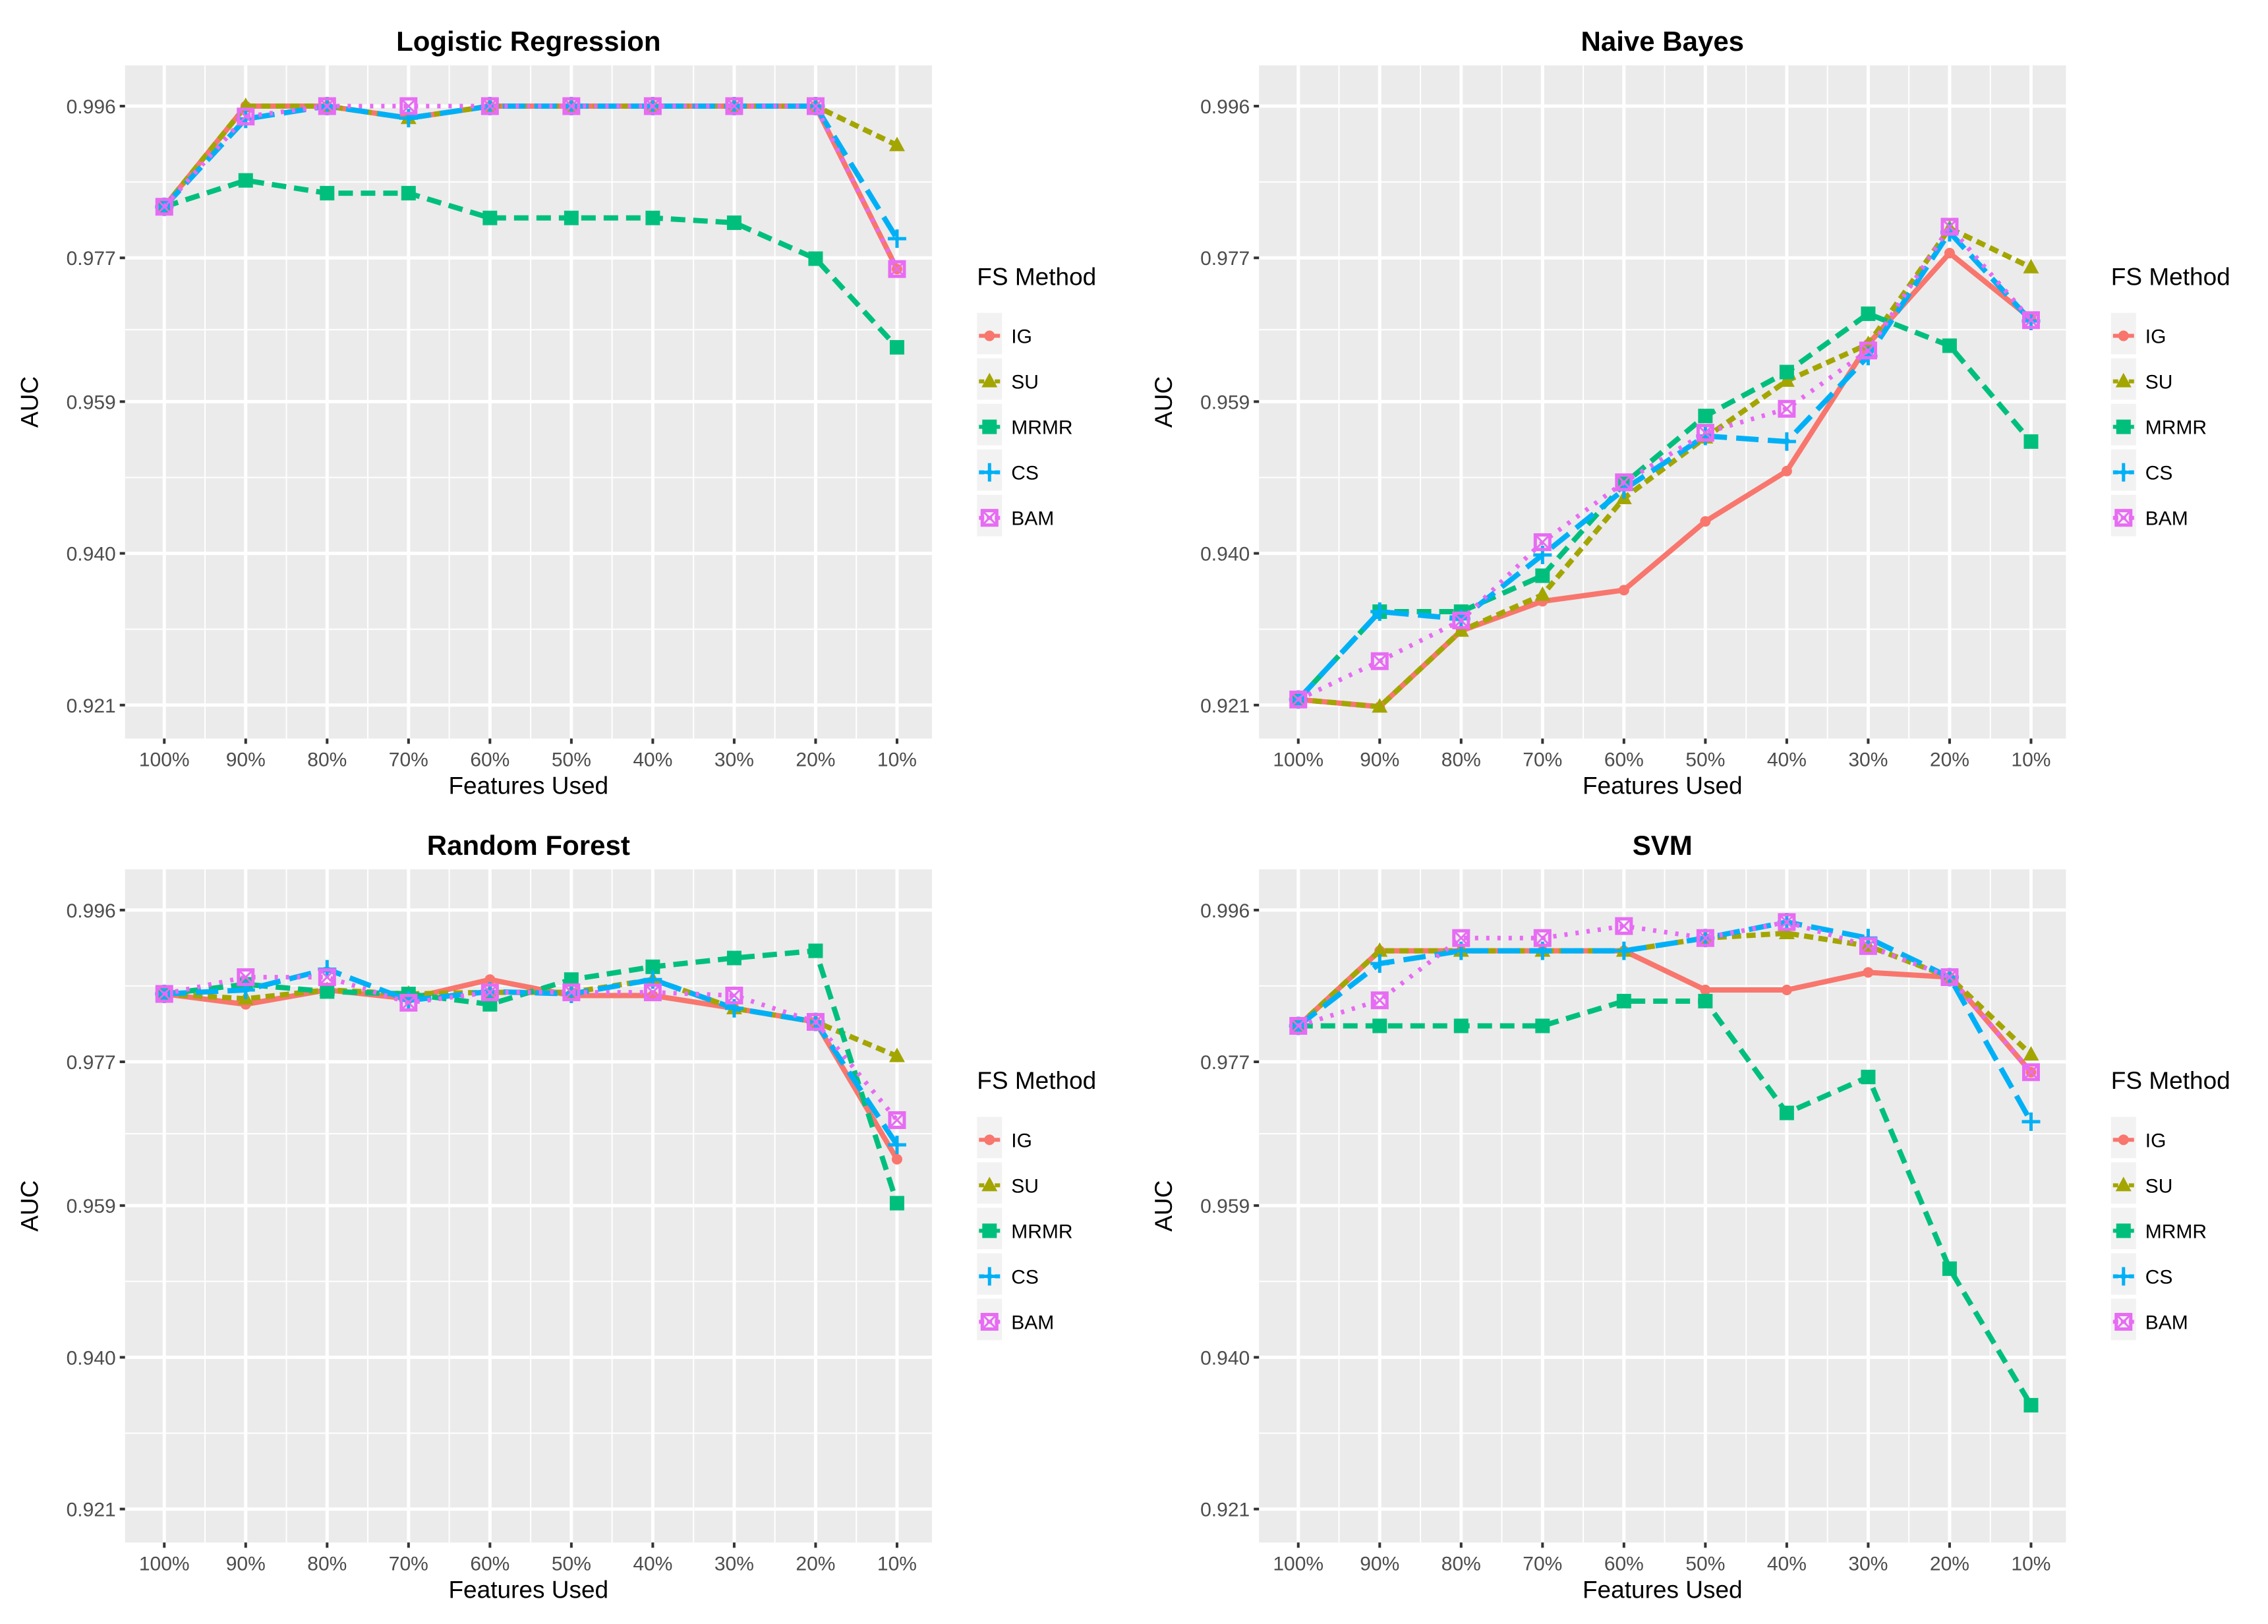  I want to click on legend-item-bam: BAM, so click(2149, 515).